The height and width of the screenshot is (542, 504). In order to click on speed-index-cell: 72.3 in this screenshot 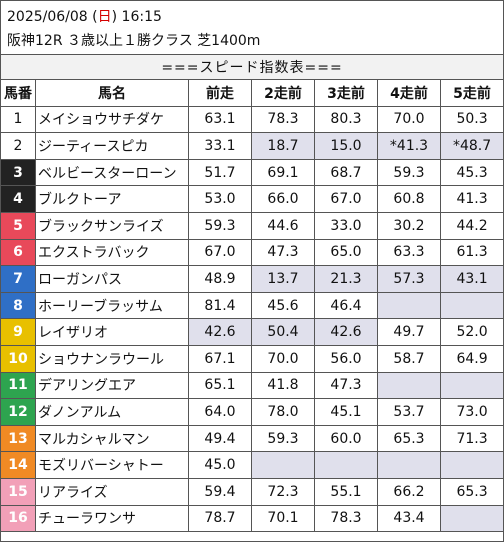, I will do `click(283, 491)`.